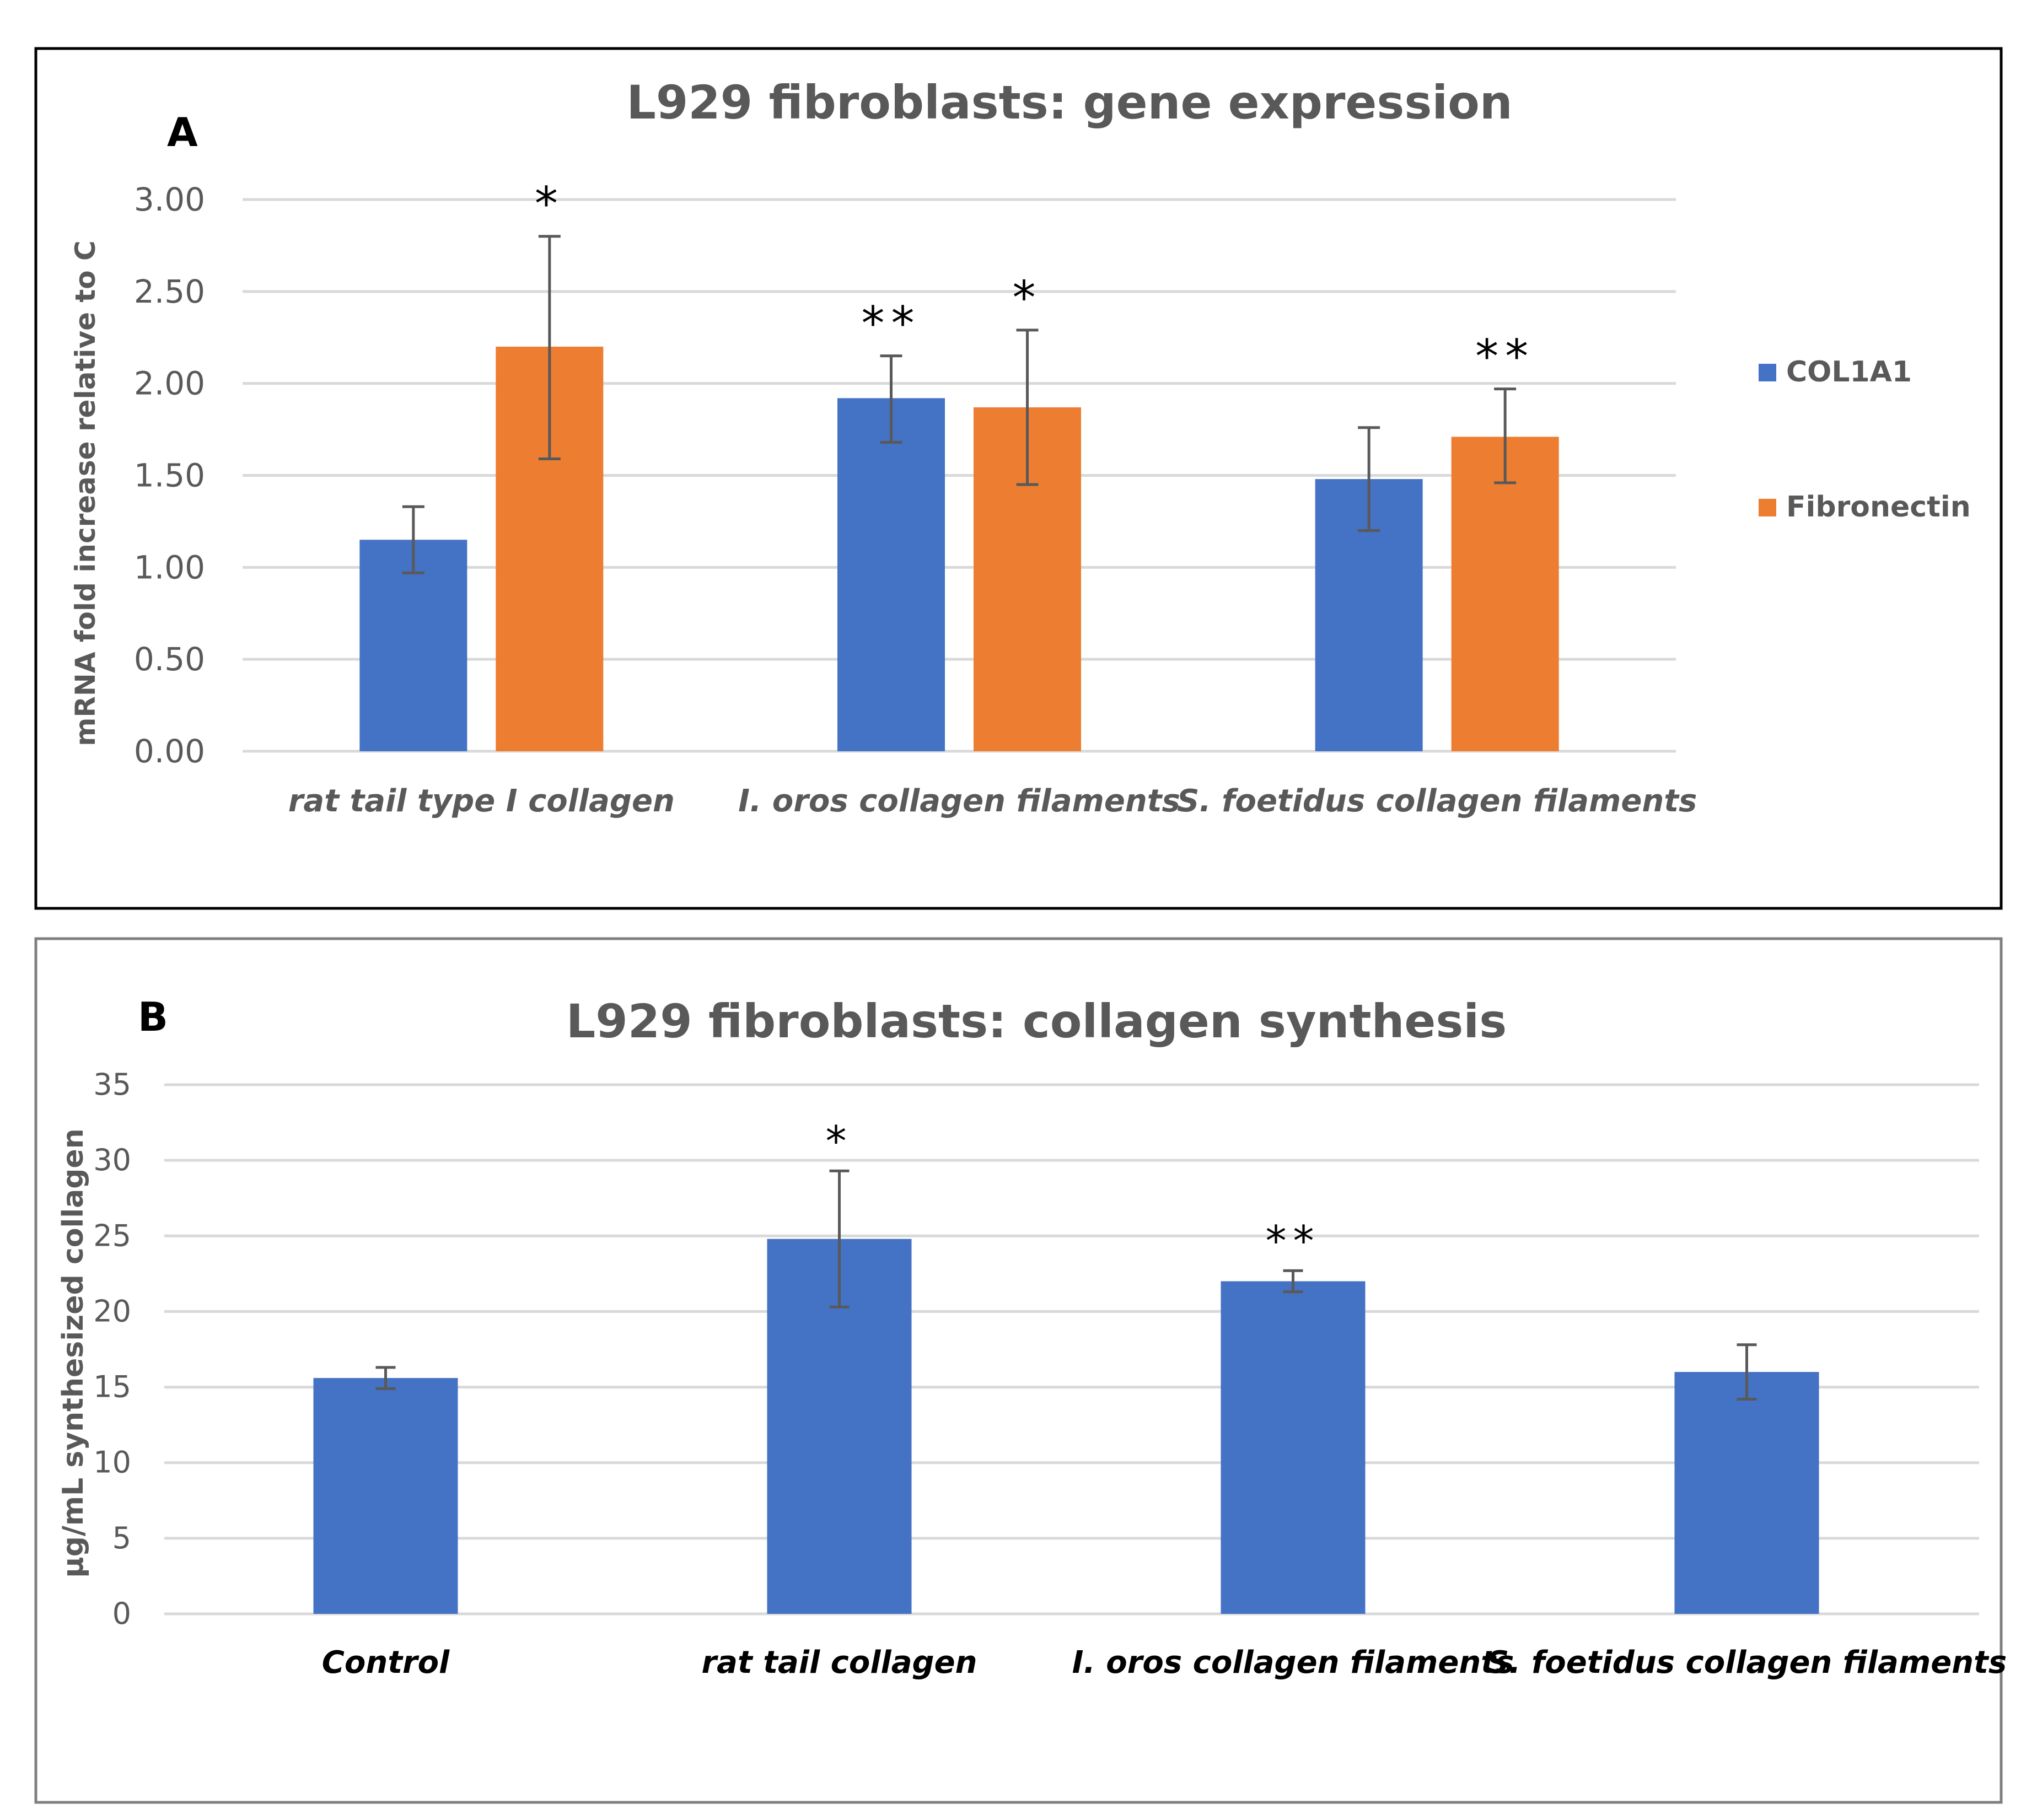  I want to click on y-tick-label: 3.00, so click(170, 199).